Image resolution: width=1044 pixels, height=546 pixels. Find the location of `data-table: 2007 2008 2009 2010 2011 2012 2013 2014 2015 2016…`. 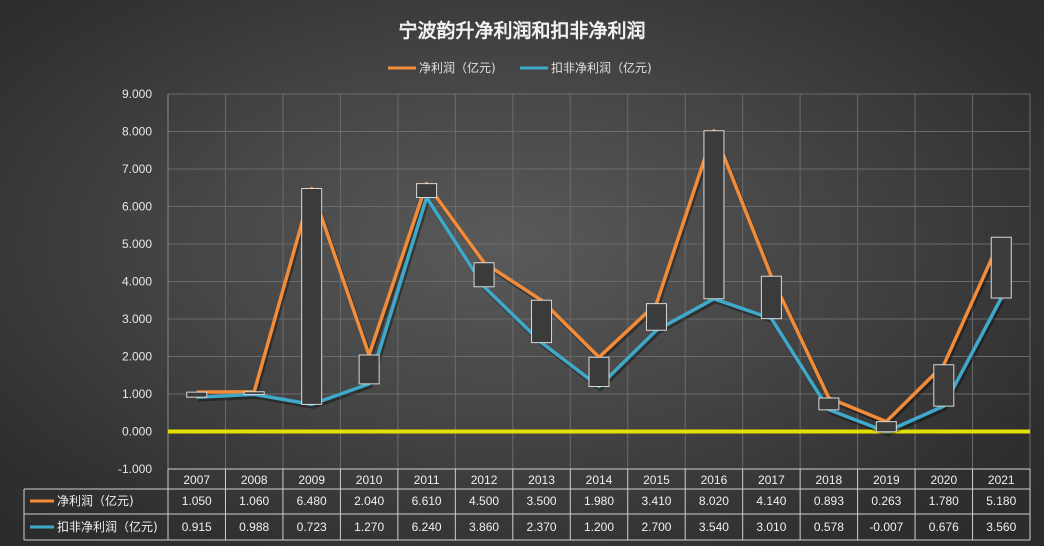

data-table: 2007 2008 2009 2010 2011 2012 2013 2014 2015 2016… is located at coordinates (527, 504).